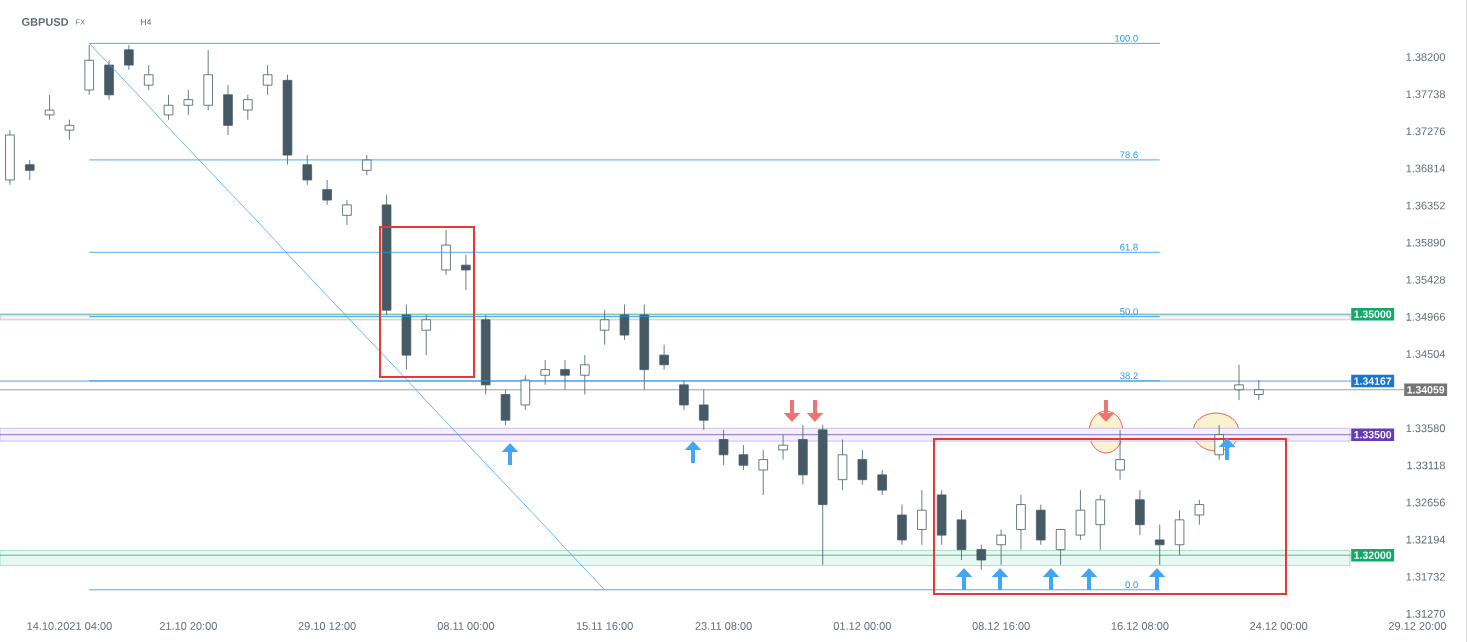 This screenshot has width=1467, height=642. Describe the element at coordinates (188, 626) in the screenshot. I see `x-tick-label: 21.10 20:00` at that location.